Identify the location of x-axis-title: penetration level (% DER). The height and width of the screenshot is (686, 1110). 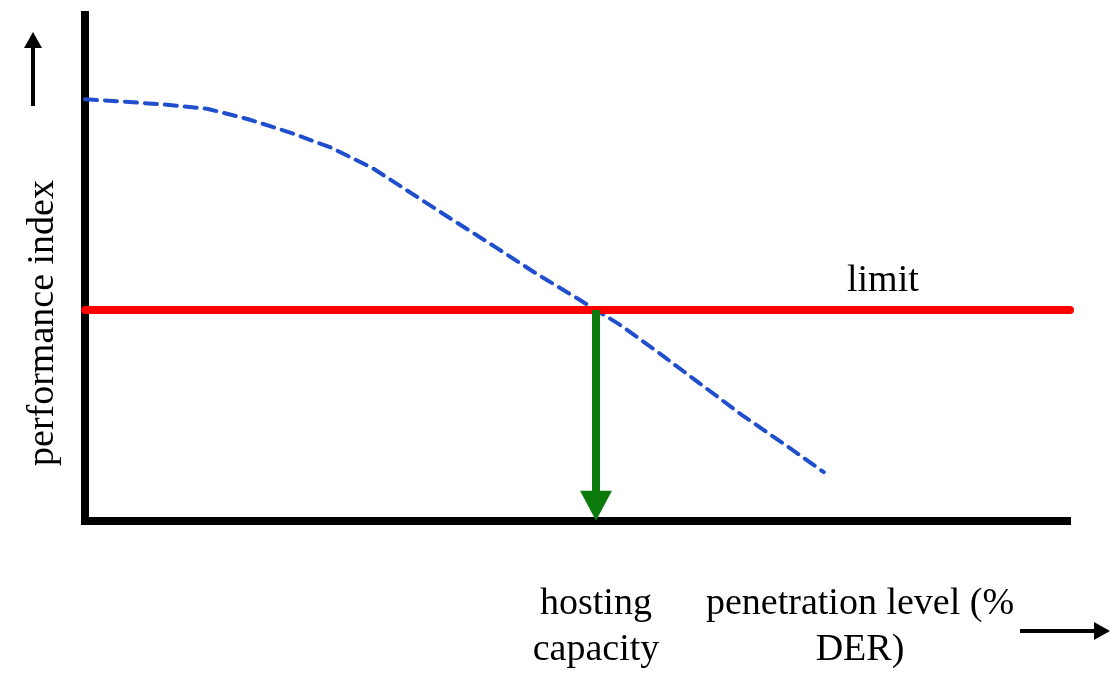
(860, 624).